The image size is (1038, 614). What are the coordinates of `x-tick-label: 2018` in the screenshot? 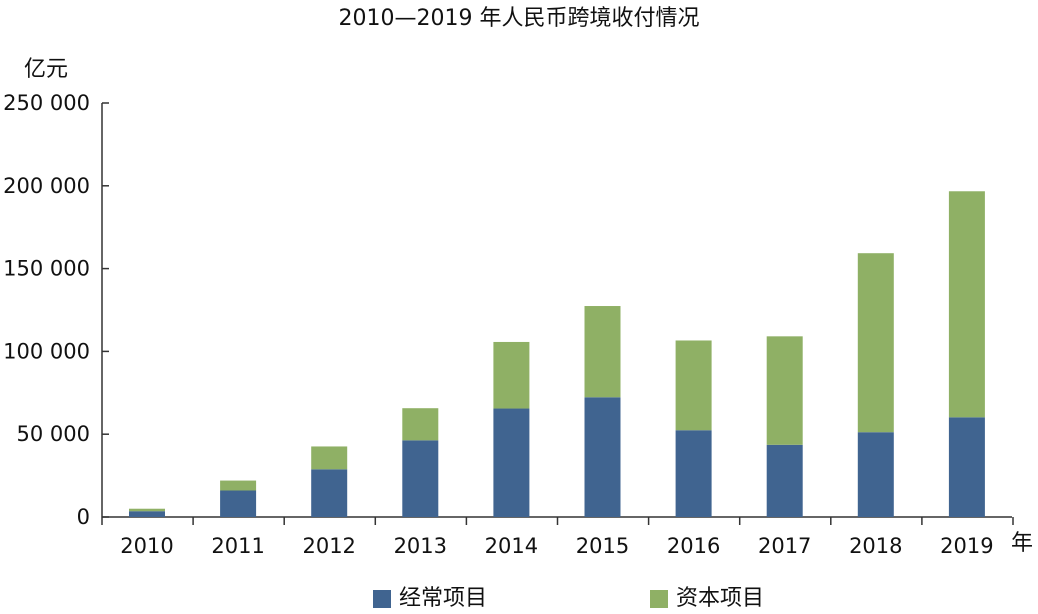 It's located at (875, 546).